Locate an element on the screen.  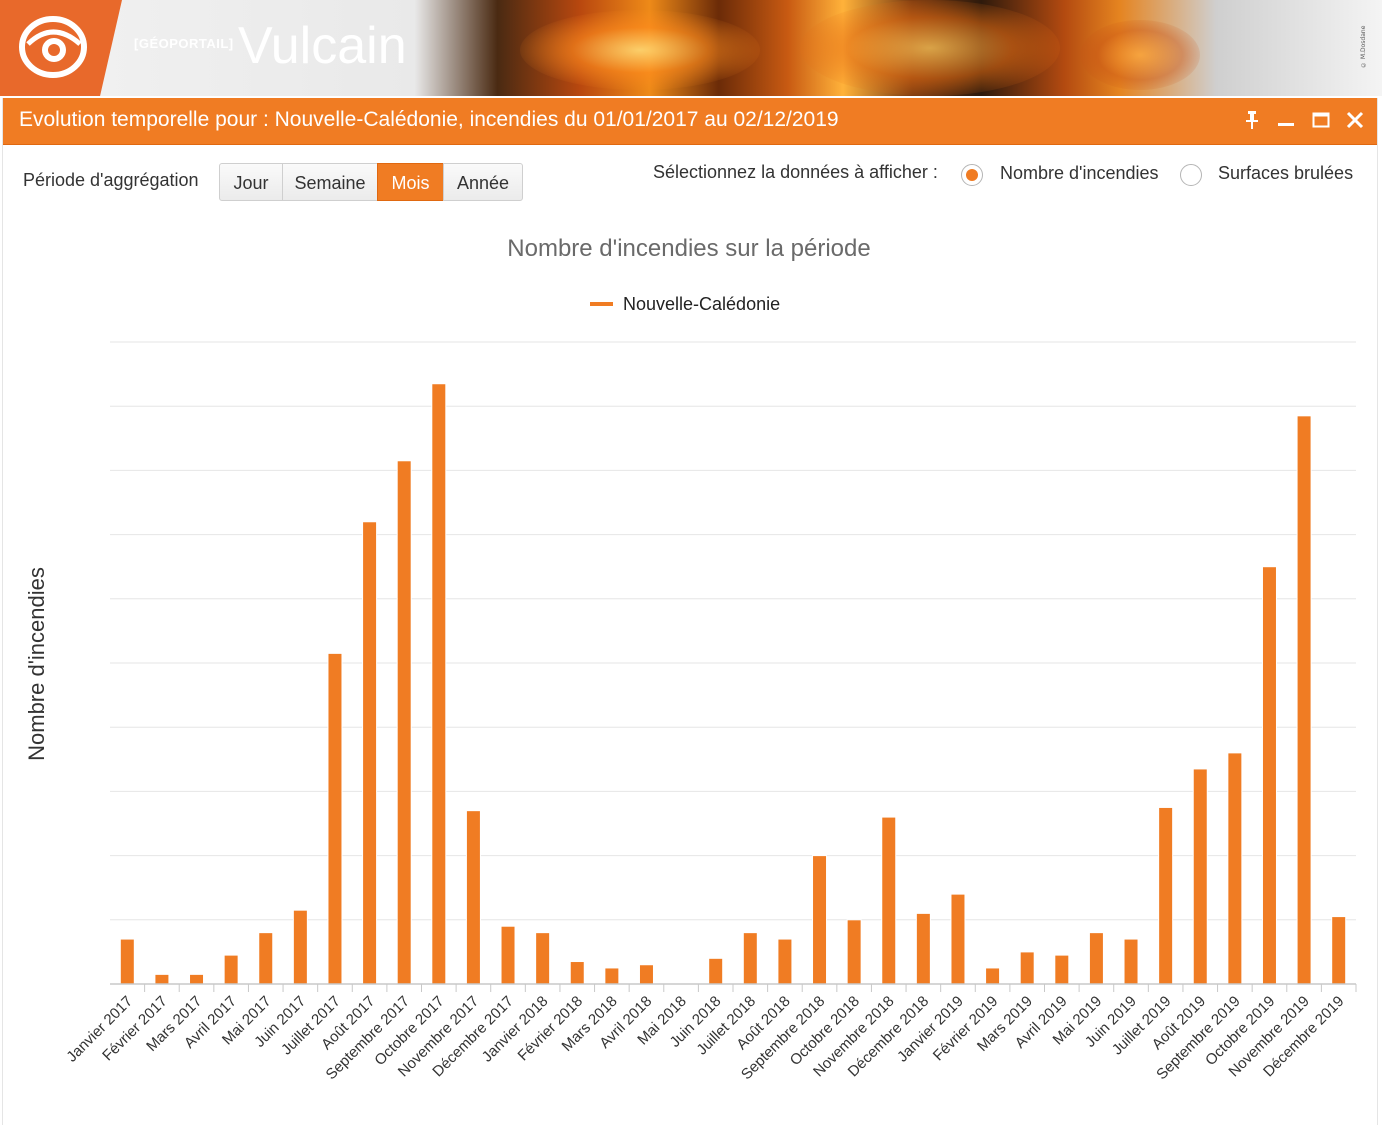
brand-geoportail: [GÉOPORTAIL] is located at coordinates (184, 43).